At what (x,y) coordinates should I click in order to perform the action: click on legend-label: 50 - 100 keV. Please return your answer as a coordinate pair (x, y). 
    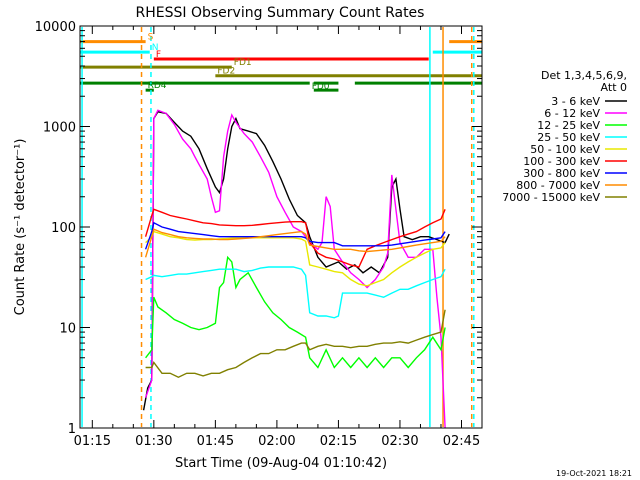
    Looking at the image, I should click on (565, 149).